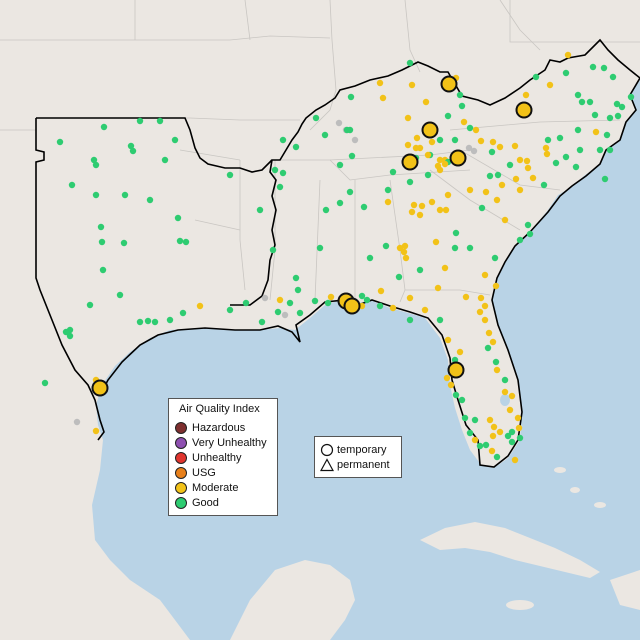 This screenshot has width=640, height=640. Describe the element at coordinates (505, 400) in the screenshot. I see `lake-okeechobee` at that location.